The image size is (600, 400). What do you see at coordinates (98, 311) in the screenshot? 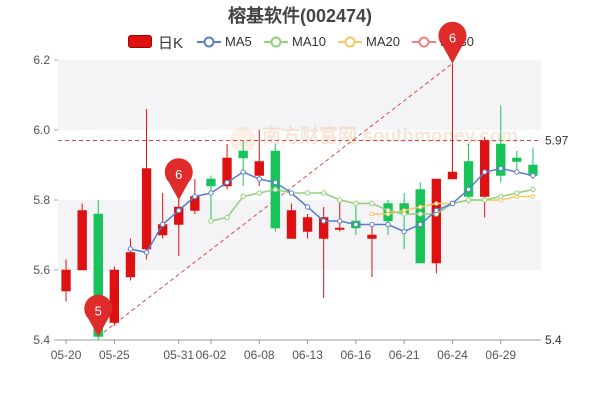
I see `pin-marker-label: 5` at bounding box center [98, 311].